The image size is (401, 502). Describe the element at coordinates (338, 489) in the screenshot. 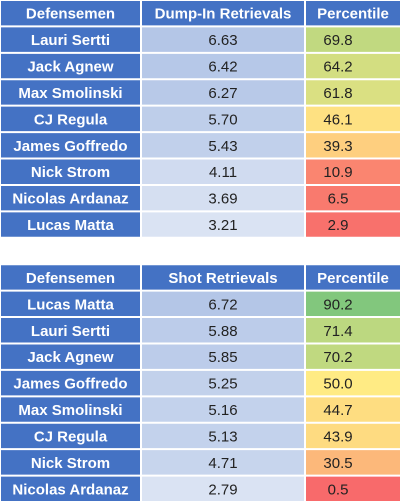

I see `percentile-value: 0.5` at that location.